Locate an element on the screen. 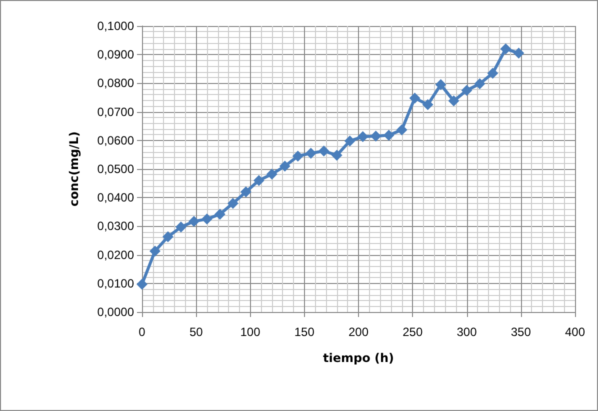  y-tick-label: 0,0200 is located at coordinates (115, 255).